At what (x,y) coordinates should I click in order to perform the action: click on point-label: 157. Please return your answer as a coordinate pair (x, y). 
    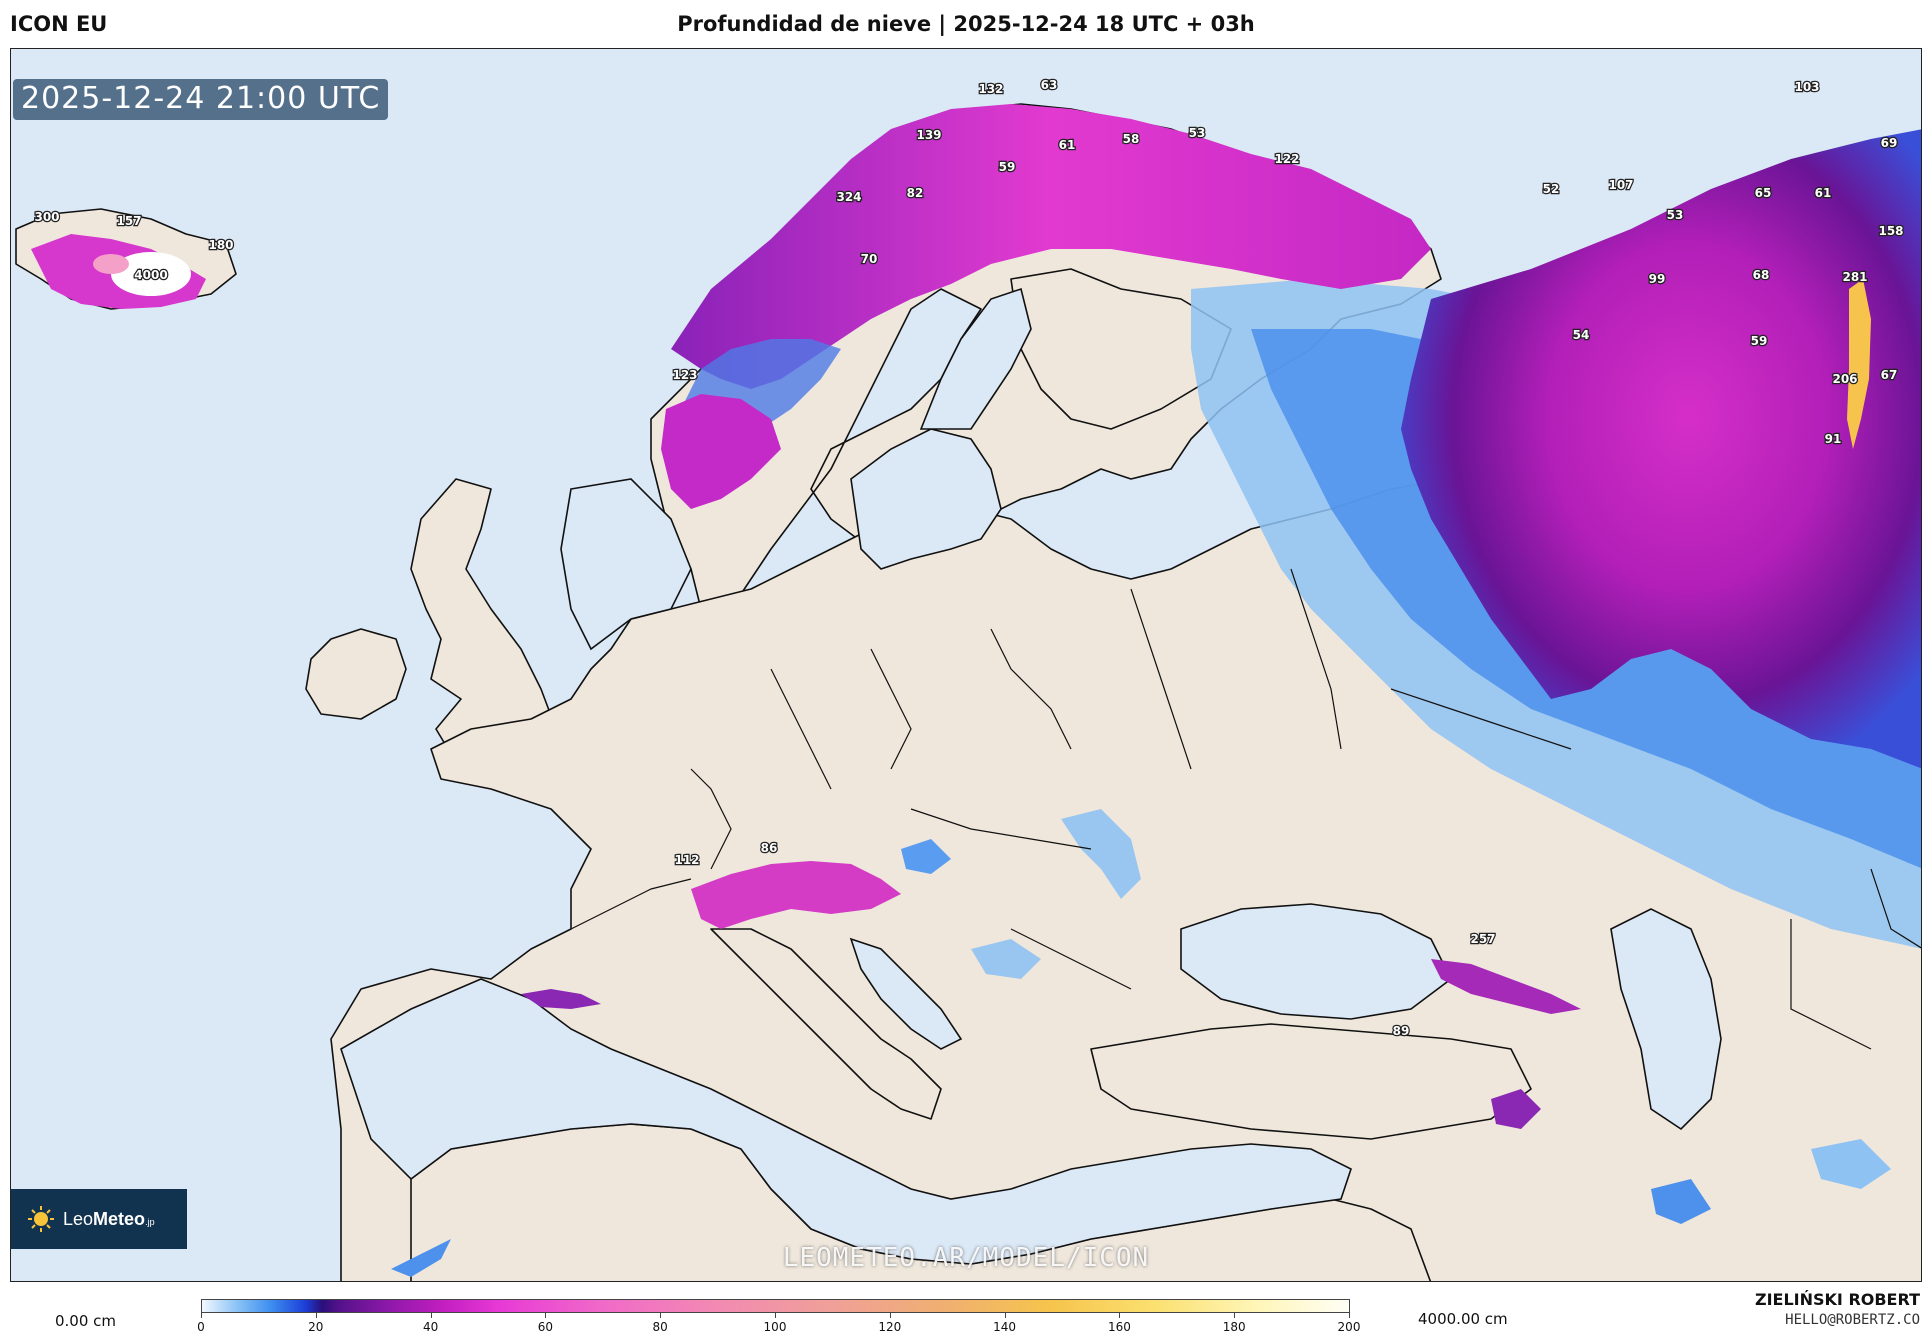
    Looking at the image, I should click on (128, 221).